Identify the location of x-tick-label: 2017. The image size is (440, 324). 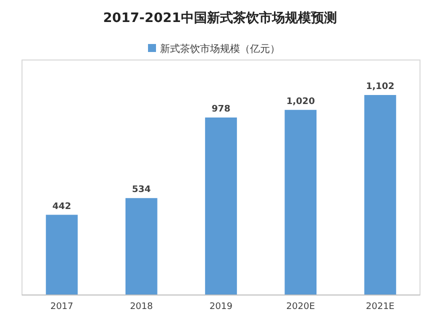
(62, 307).